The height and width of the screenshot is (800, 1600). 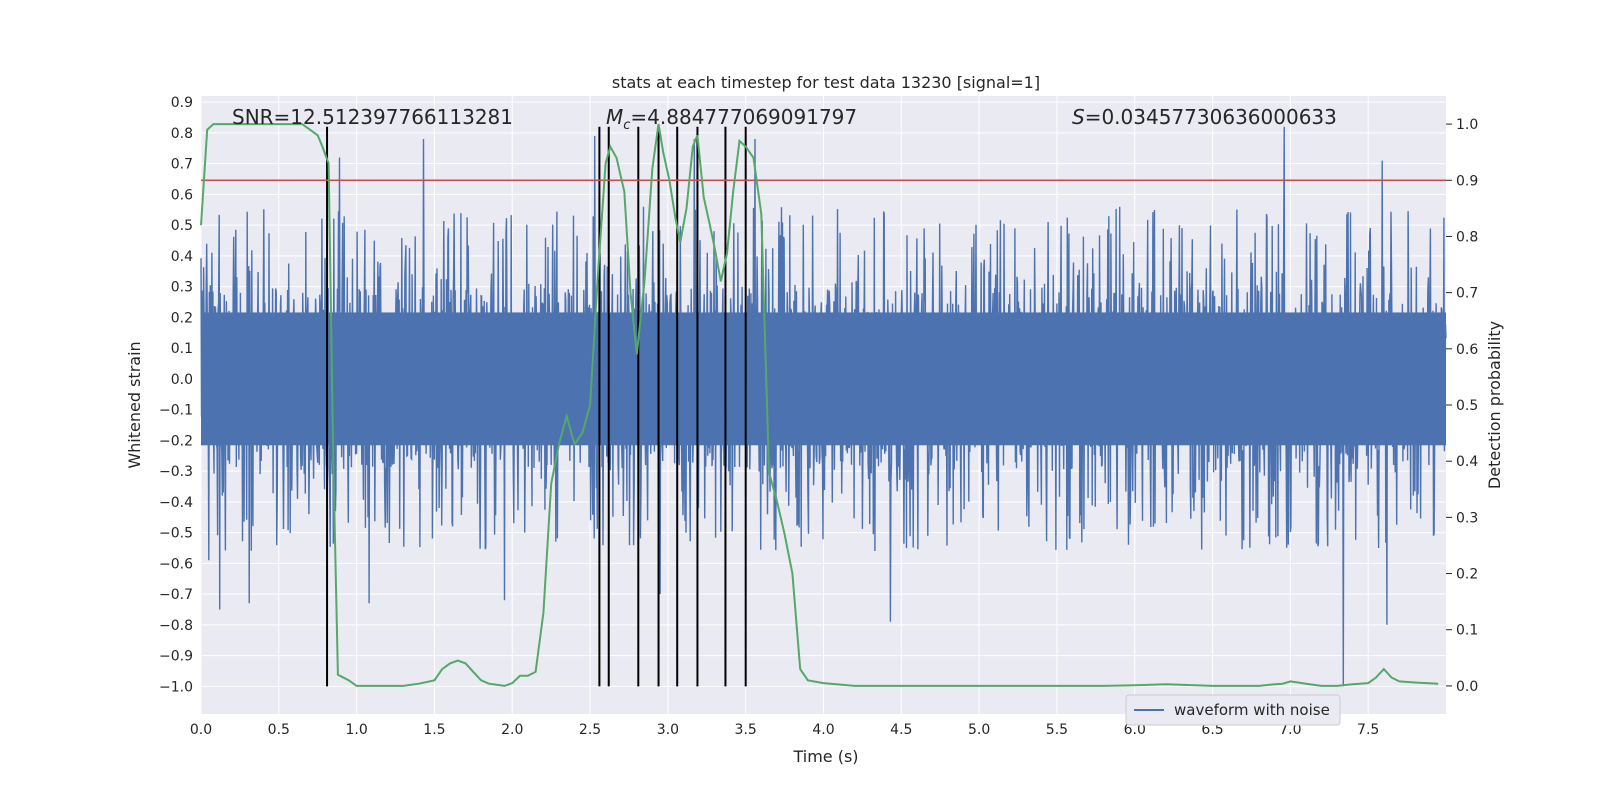 I want to click on chirp-mass-symbol: M, so click(x=614, y=117).